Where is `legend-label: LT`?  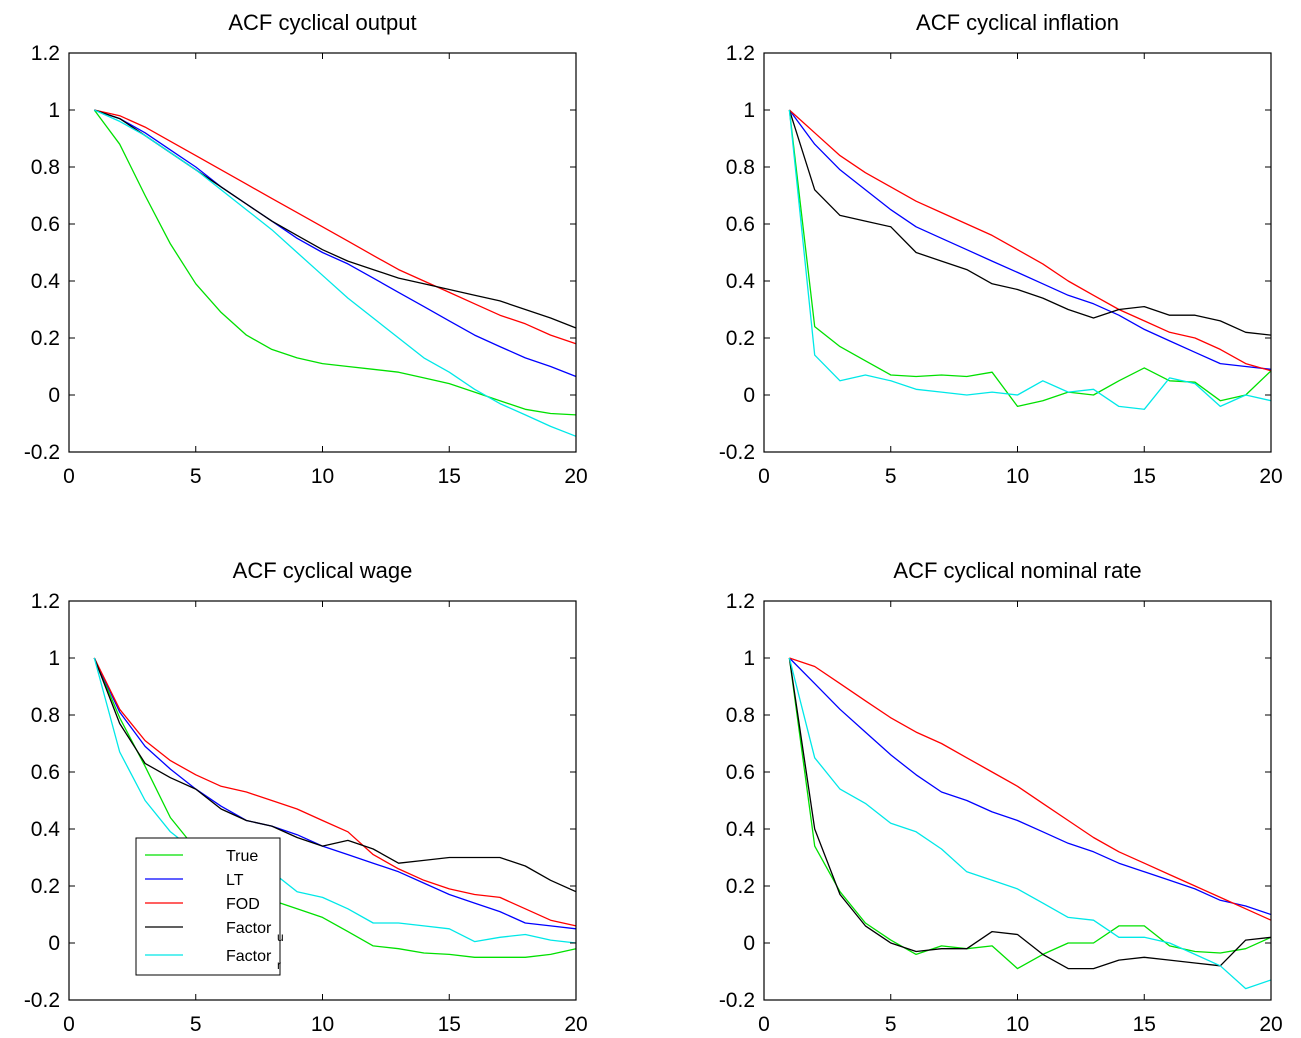 legend-label: LT is located at coordinates (235, 880).